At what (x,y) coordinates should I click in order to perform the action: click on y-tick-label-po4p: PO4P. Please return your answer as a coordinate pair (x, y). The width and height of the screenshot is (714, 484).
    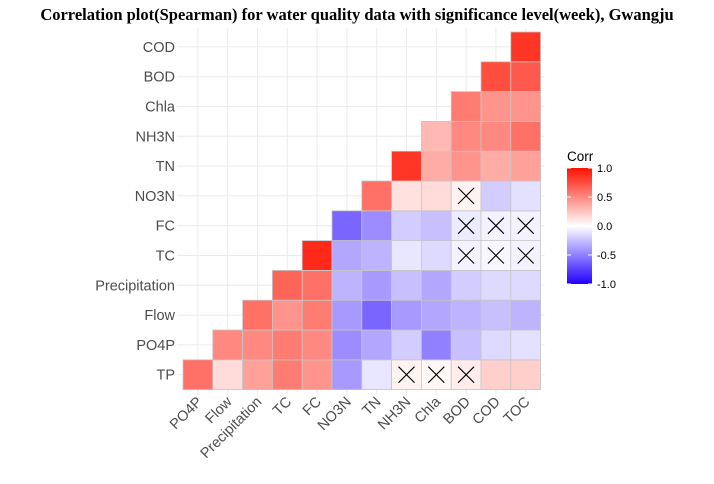
    Looking at the image, I should click on (155, 346).